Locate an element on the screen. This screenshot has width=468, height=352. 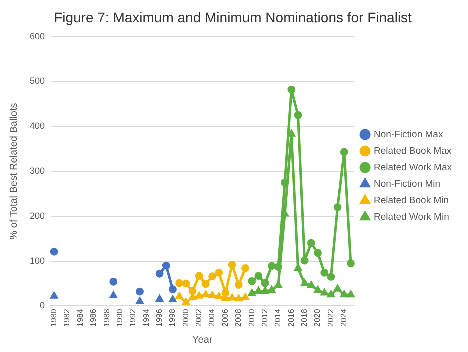
x-tick-label: 2002 is located at coordinates (199, 317).